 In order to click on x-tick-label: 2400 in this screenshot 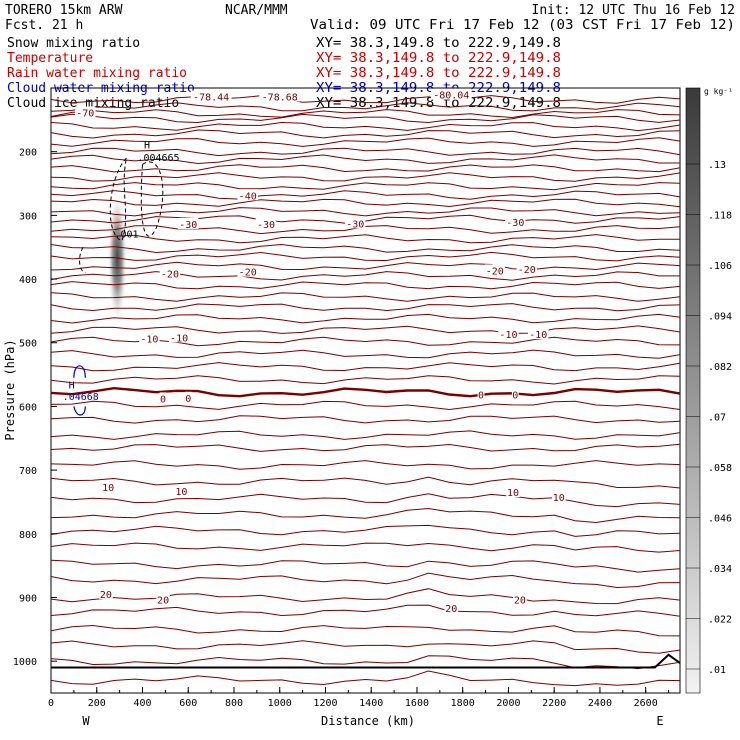, I will do `click(600, 703)`.